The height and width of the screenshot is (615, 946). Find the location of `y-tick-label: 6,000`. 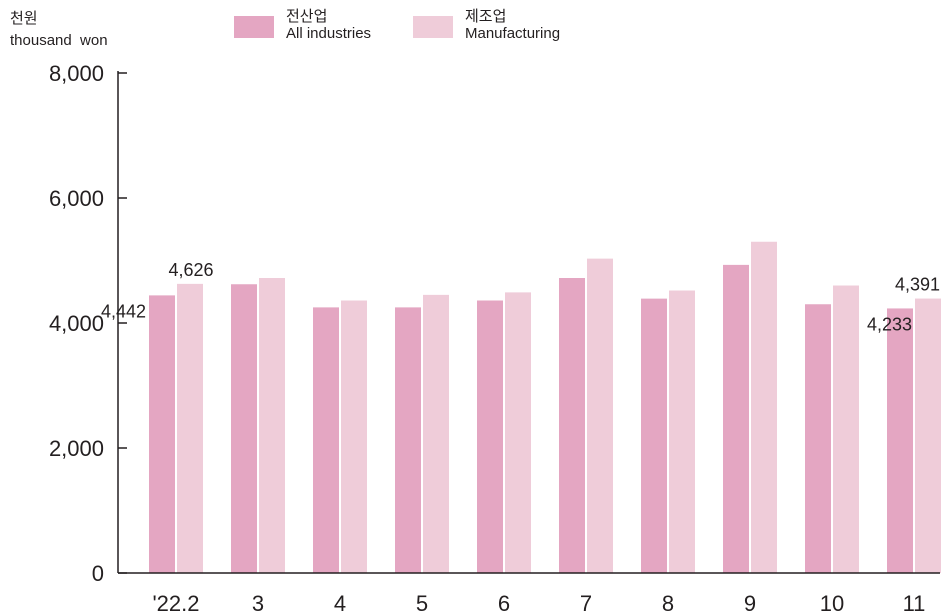

y-tick-label: 6,000 is located at coordinates (76, 198).